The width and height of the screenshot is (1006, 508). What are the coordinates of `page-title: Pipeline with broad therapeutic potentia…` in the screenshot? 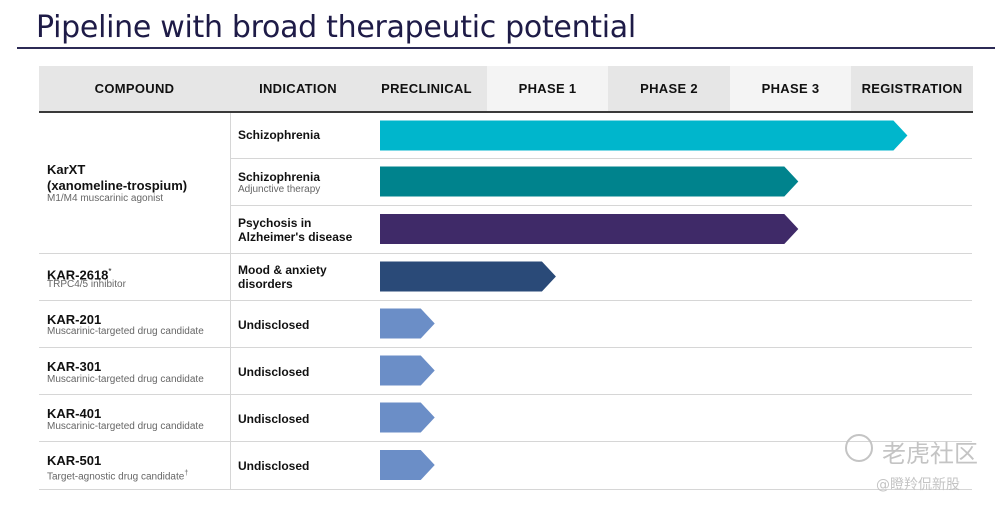 It's located at (336, 27).